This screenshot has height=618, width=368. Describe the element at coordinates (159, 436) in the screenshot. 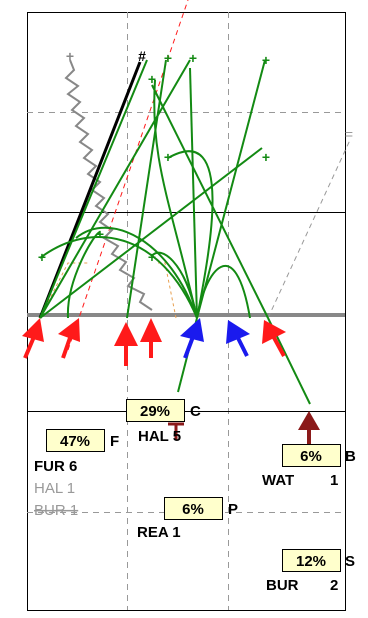

I see `node-label: HAL 5` at that location.